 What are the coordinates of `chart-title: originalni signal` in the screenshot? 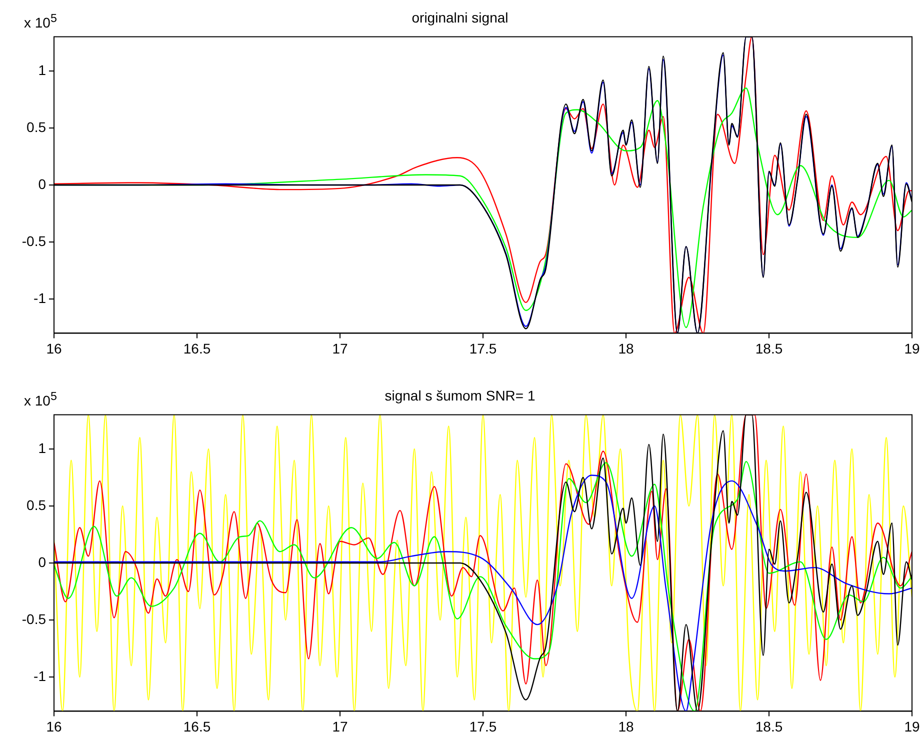 It's located at (460, 17).